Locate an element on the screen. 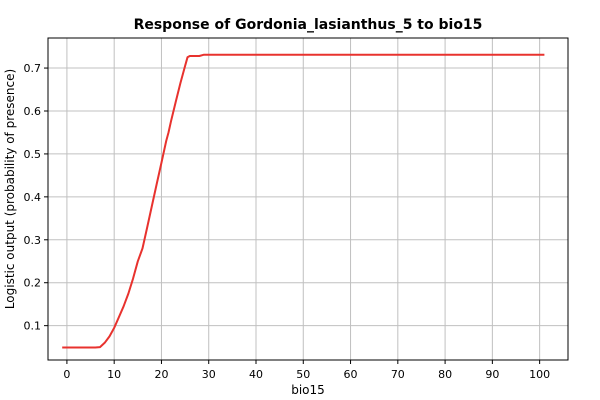 Image resolution: width=600 pixels, height=400 pixels. y-tick-label: 0.1 is located at coordinates (33, 326).